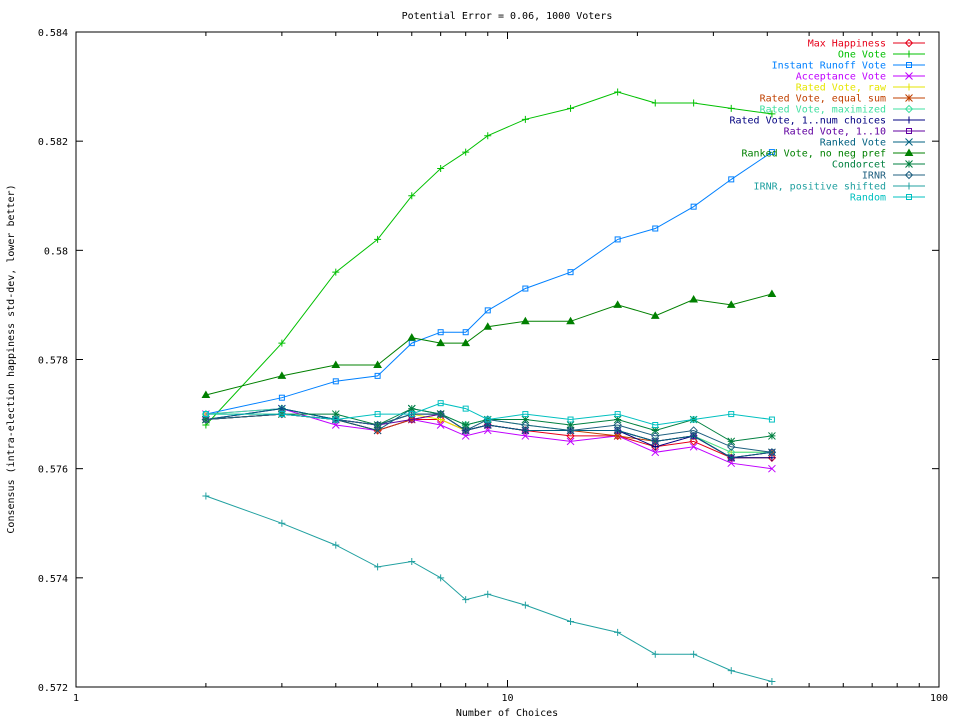 This screenshot has height=720, width=960. What do you see at coordinates (53, 33) in the screenshot?
I see `y-tick-label: 0.584` at bounding box center [53, 33].